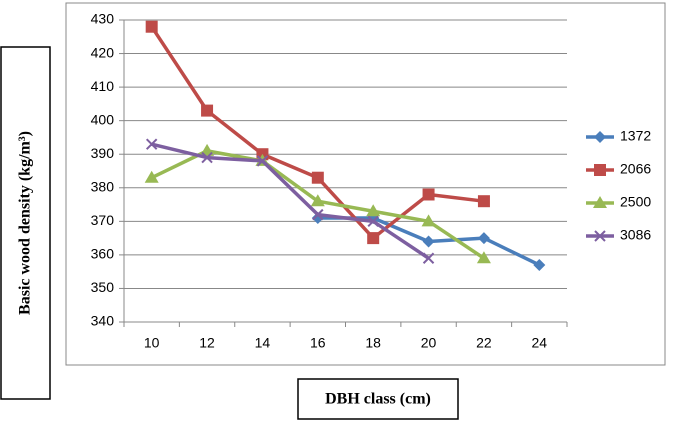  What do you see at coordinates (635, 136) in the screenshot?
I see `legend-label: 1372` at bounding box center [635, 136].